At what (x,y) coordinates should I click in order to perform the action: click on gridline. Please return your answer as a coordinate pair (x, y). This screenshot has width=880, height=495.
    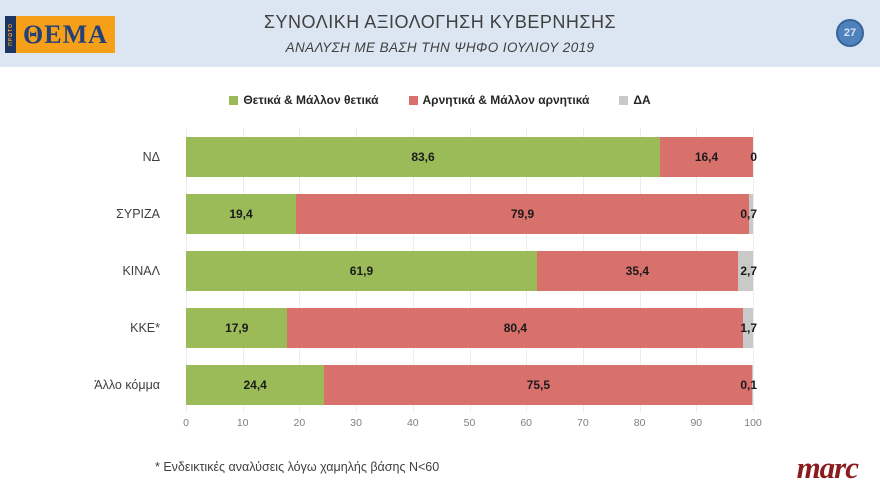
    Looking at the image, I should click on (753, 270).